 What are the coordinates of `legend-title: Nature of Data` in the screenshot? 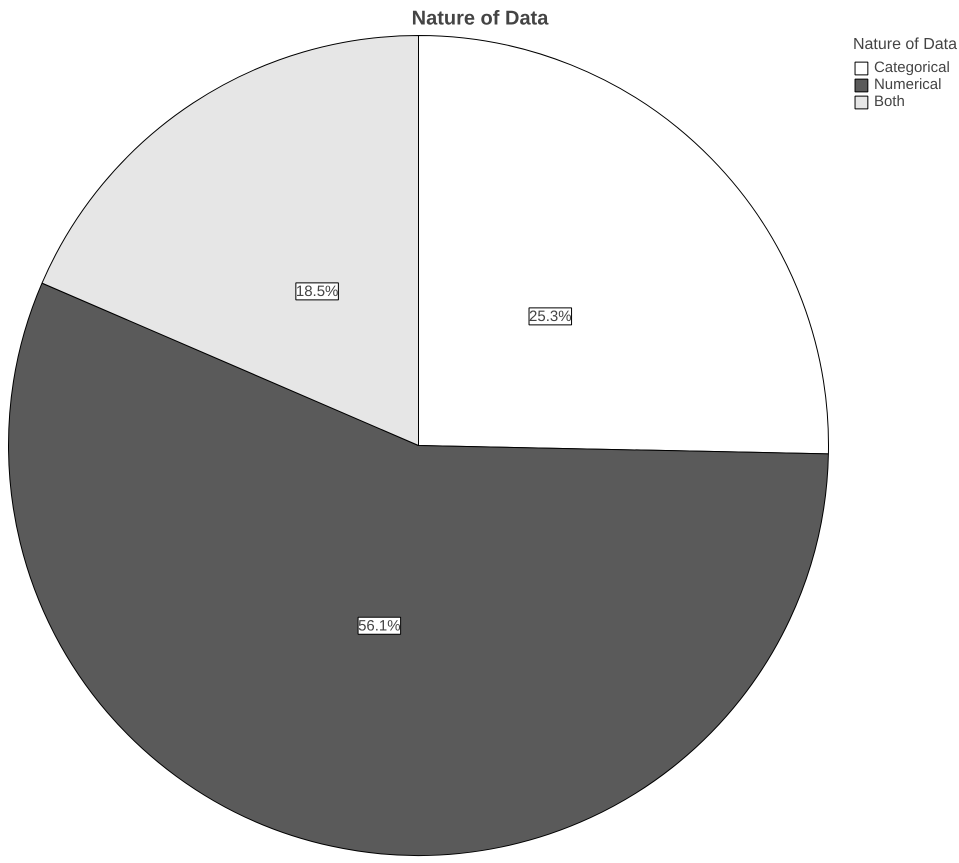 It's located at (904, 45).